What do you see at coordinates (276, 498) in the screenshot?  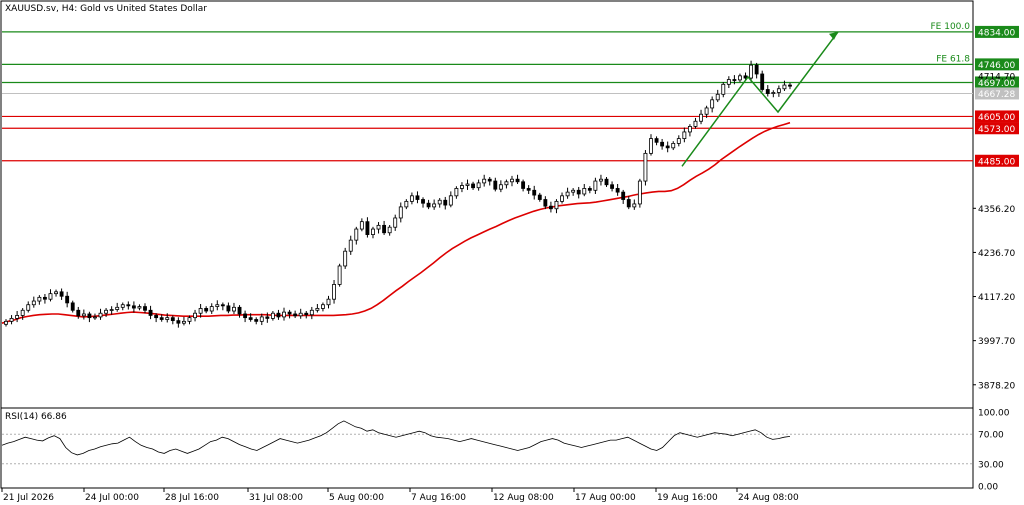 I see `time-tick-3: 31 Jul 08:00` at bounding box center [276, 498].